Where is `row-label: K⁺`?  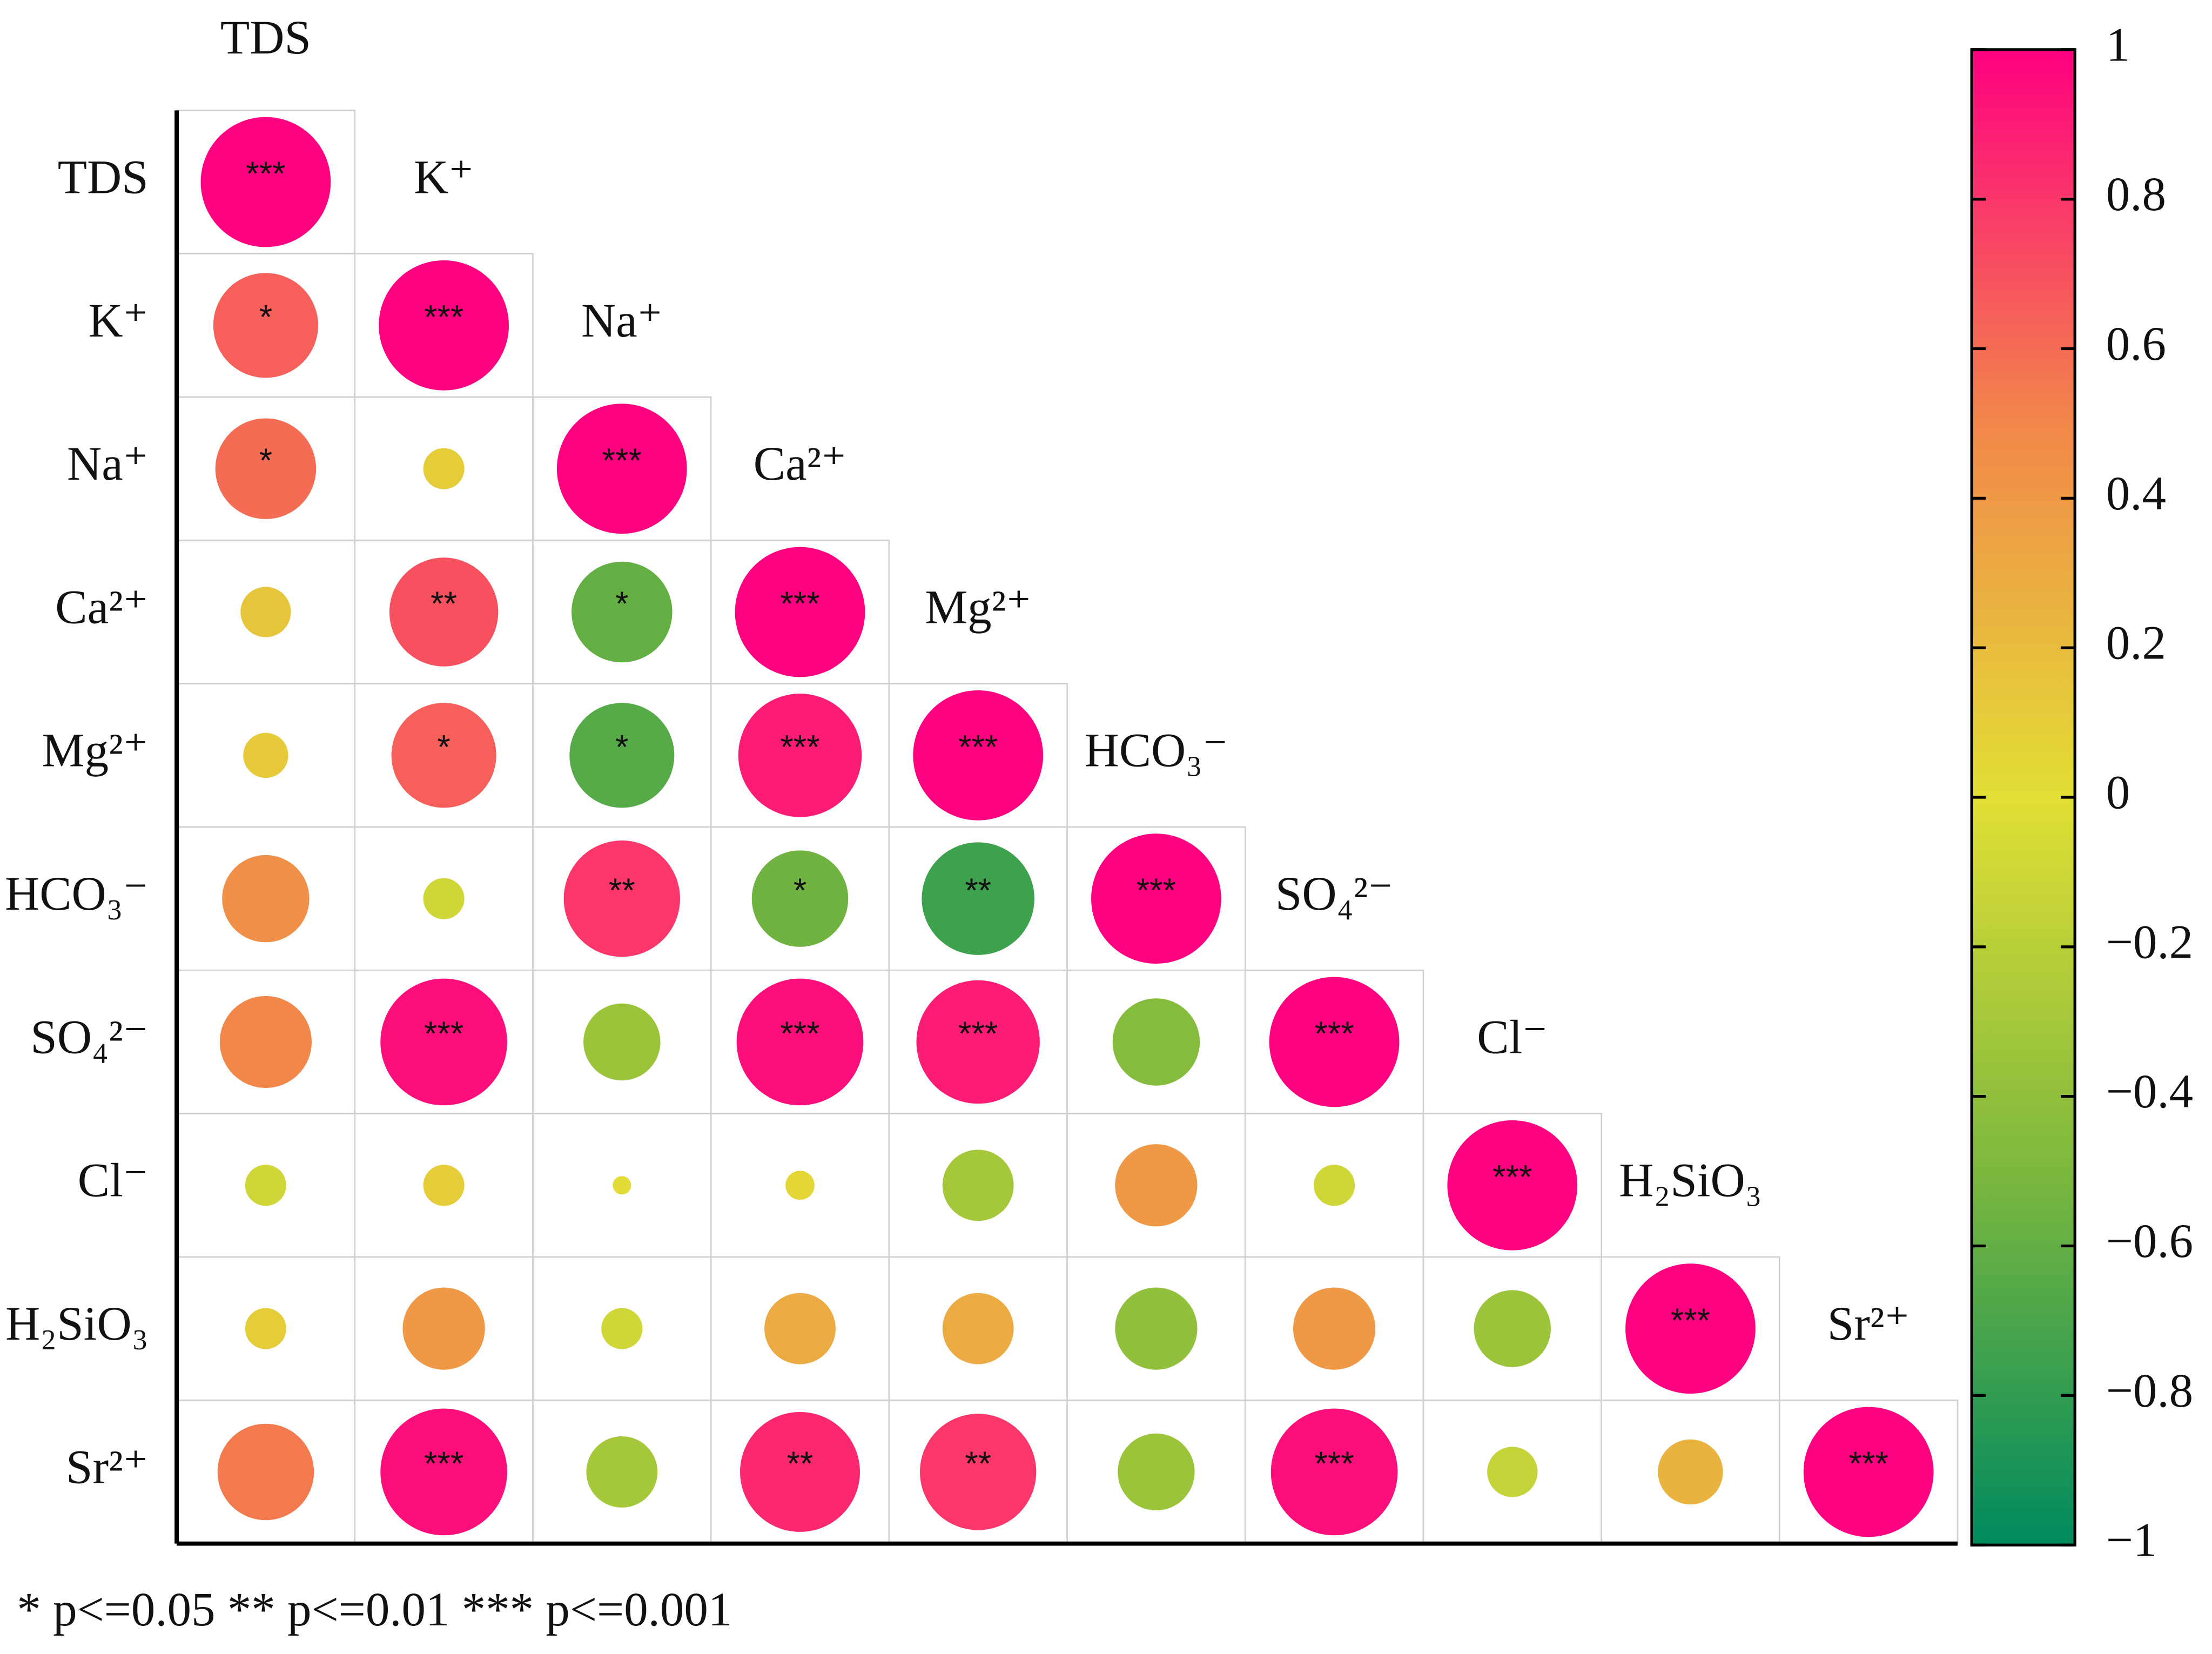
row-label: K⁺ is located at coordinates (119, 321).